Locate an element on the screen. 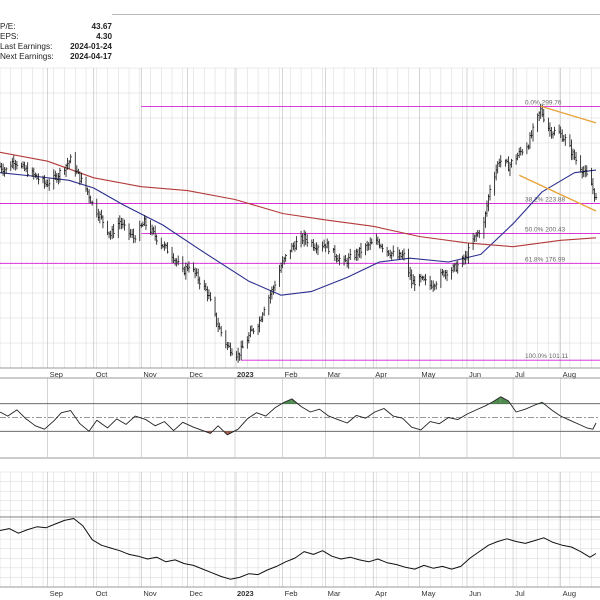 The height and width of the screenshot is (600, 600). channel-layer is located at coordinates (557, 158).